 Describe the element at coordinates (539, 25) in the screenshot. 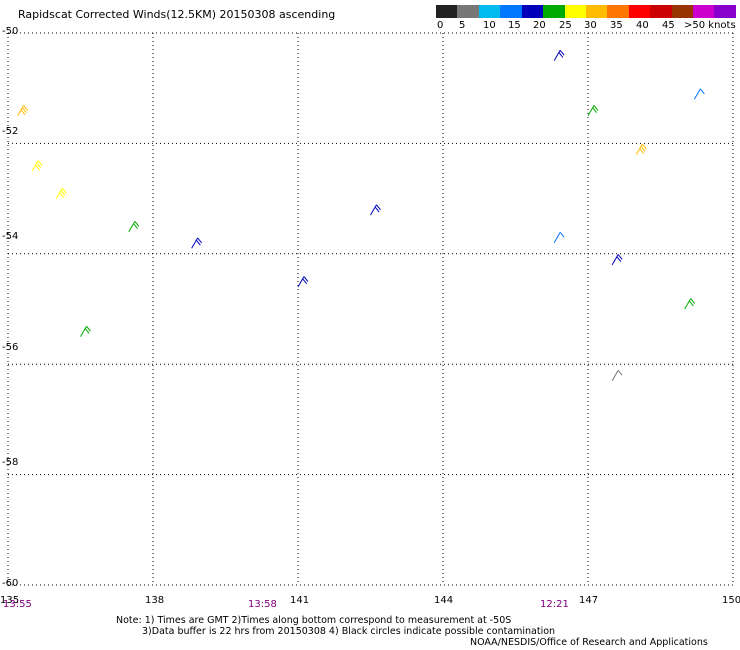

I see `scale-label: 20` at that location.